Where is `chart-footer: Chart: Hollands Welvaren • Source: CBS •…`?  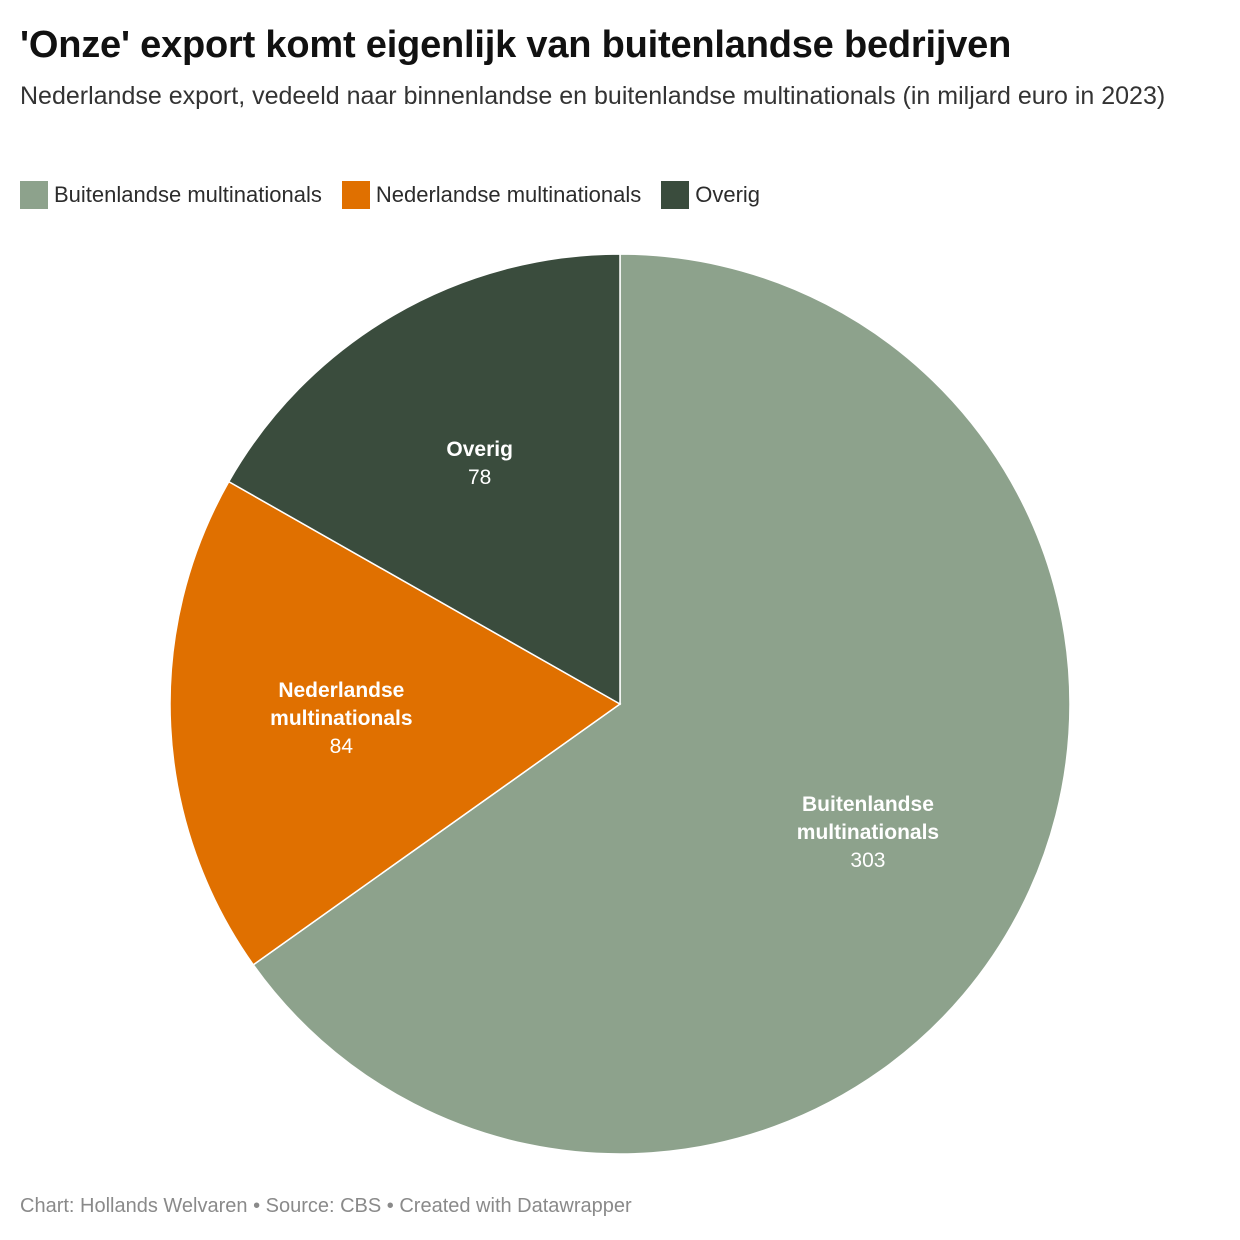 chart-footer: Chart: Hollands Welvaren • Source: CBS •… is located at coordinates (326, 1206).